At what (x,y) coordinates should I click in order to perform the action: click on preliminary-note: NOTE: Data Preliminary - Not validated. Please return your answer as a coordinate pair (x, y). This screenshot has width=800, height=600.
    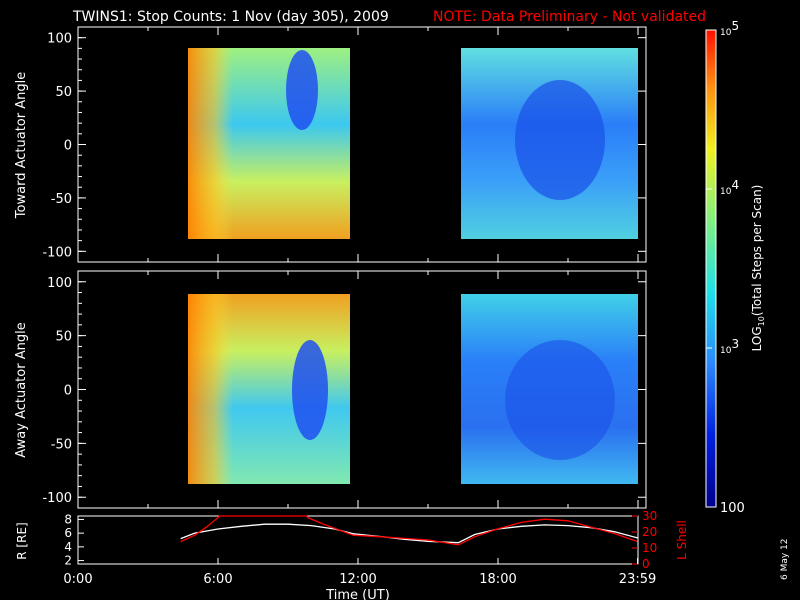
    Looking at the image, I should click on (569, 17).